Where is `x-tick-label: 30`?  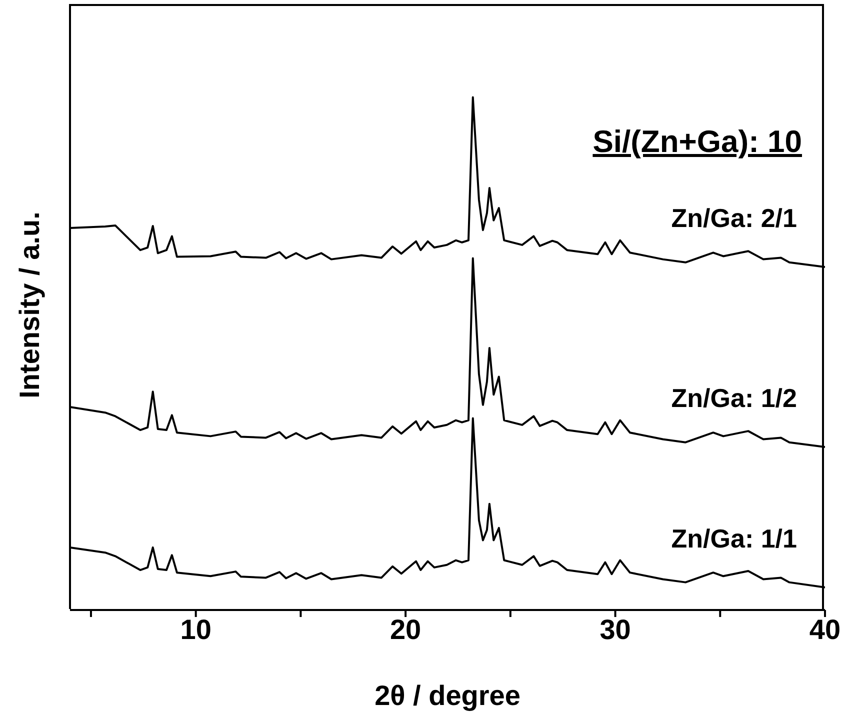
x-tick-label: 30 is located at coordinates (615, 629).